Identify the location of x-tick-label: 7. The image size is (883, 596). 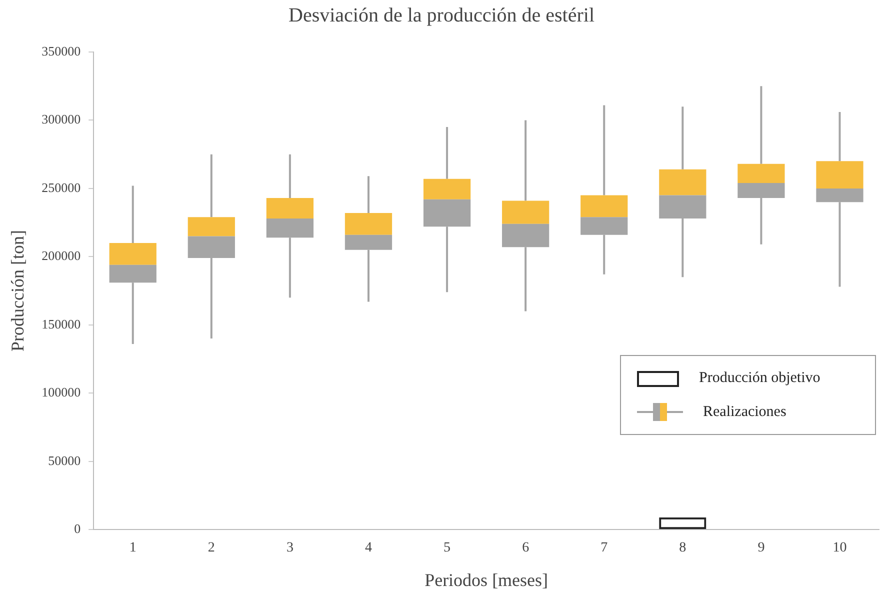
(604, 548).